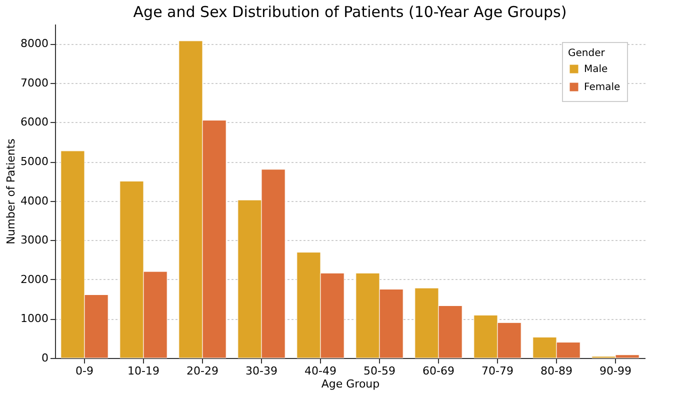 This screenshot has height=414, width=691. Describe the element at coordinates (556, 371) in the screenshot. I see `x-tick-label: 80-89` at that location.